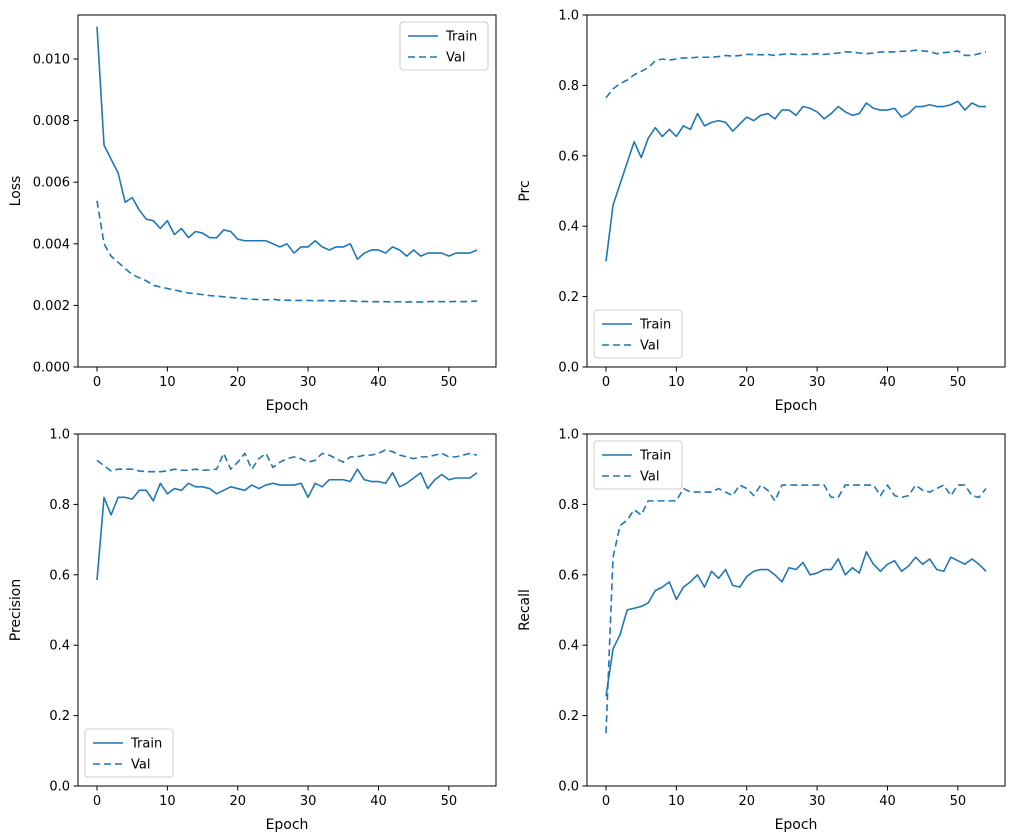 This screenshot has width=1018, height=838. I want to click on y-tick-label: 0.004, so click(51, 244).